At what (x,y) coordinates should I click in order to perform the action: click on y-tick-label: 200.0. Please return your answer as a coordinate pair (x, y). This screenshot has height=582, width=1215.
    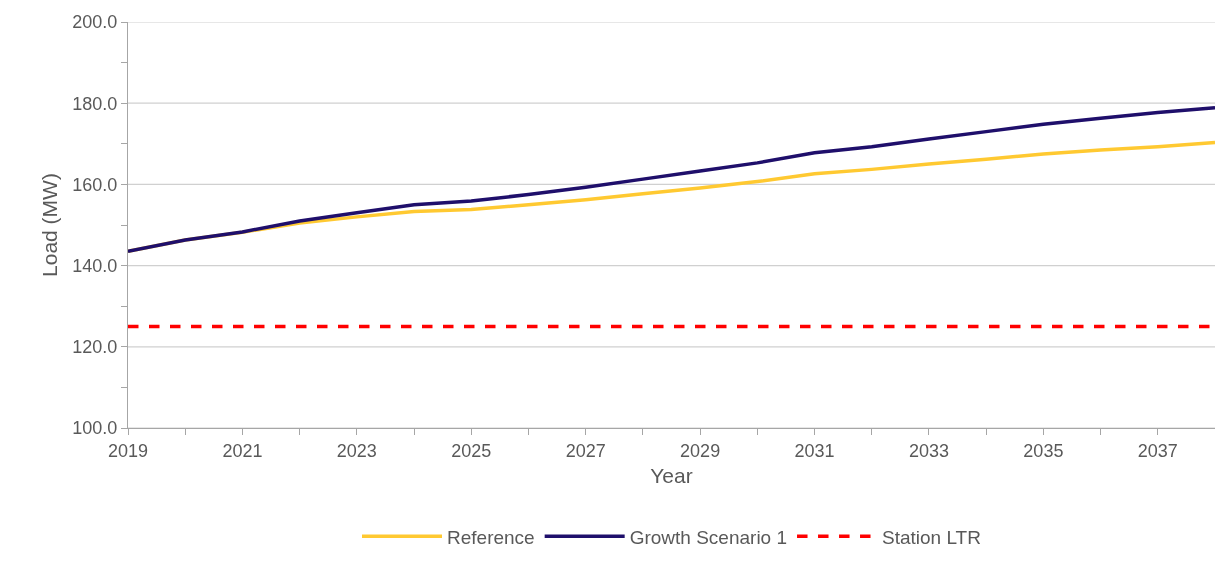
    Looking at the image, I should click on (95, 22).